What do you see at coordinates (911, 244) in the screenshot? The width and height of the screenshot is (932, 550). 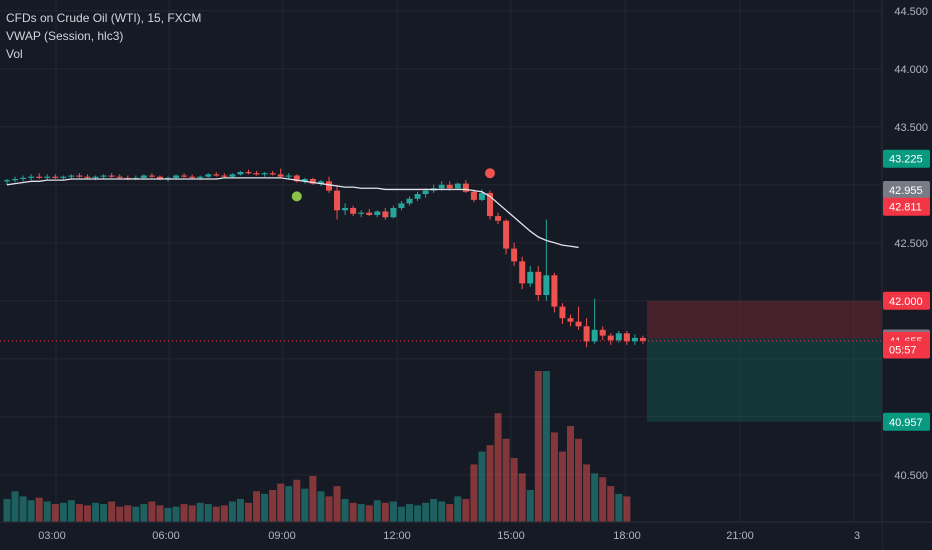 I see `price-axis-tick: 42.500` at bounding box center [911, 244].